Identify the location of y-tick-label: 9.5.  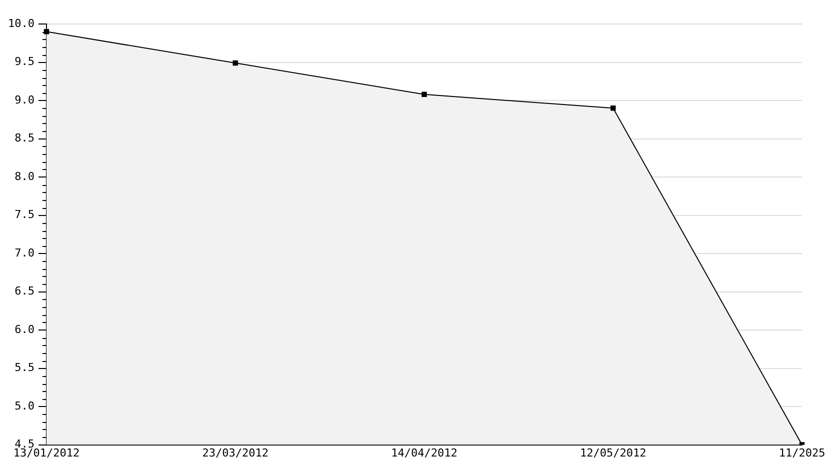
(24, 61).